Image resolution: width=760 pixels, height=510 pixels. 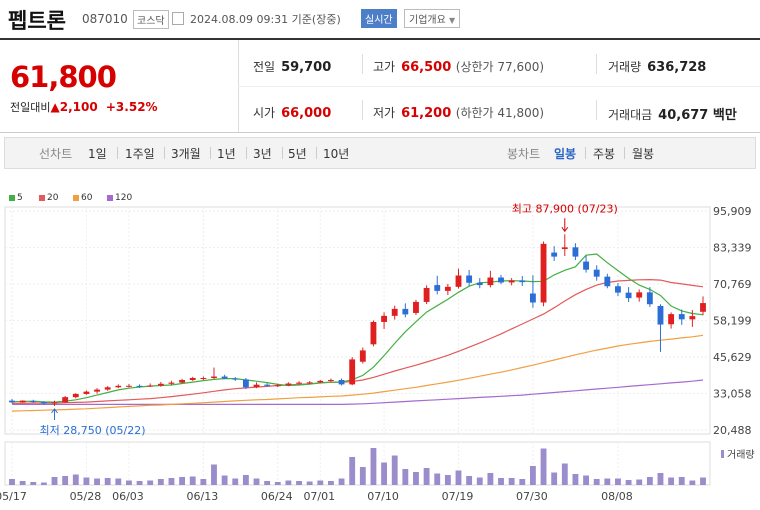 I want to click on max-price-arrowhead, so click(x=565, y=229).